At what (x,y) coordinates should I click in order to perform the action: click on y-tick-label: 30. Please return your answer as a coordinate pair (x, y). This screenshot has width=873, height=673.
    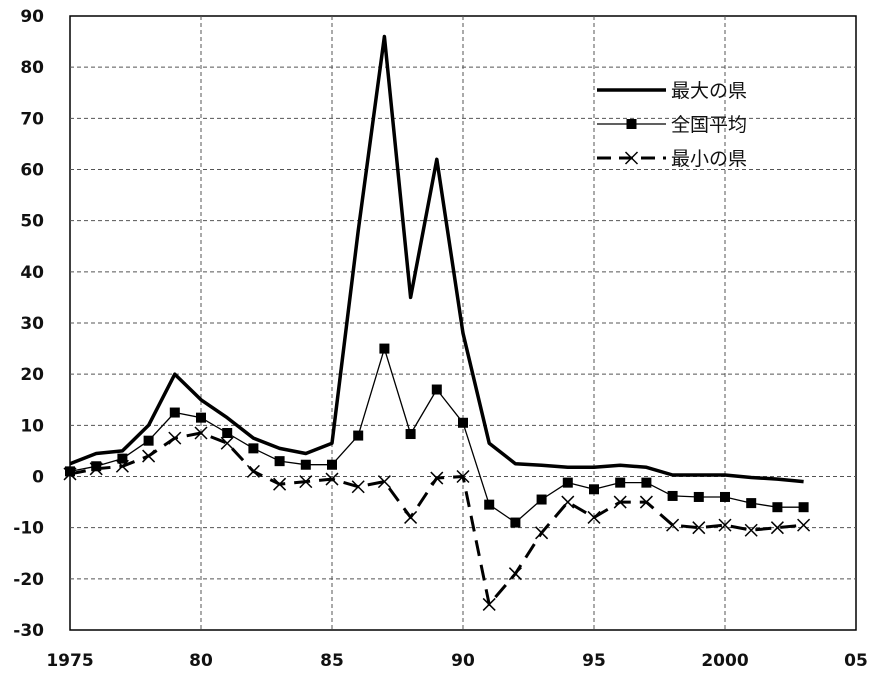
    Looking at the image, I should click on (32, 324).